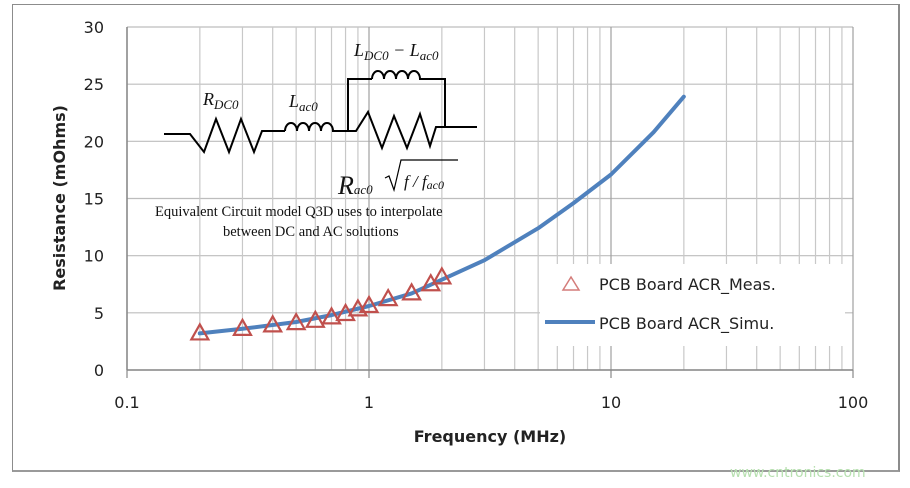 The width and height of the screenshot is (910, 488). Describe the element at coordinates (692, 305) in the screenshot. I see `legend: PCB Board ACR_Meas. PCB Board ACR_Simu.` at that location.